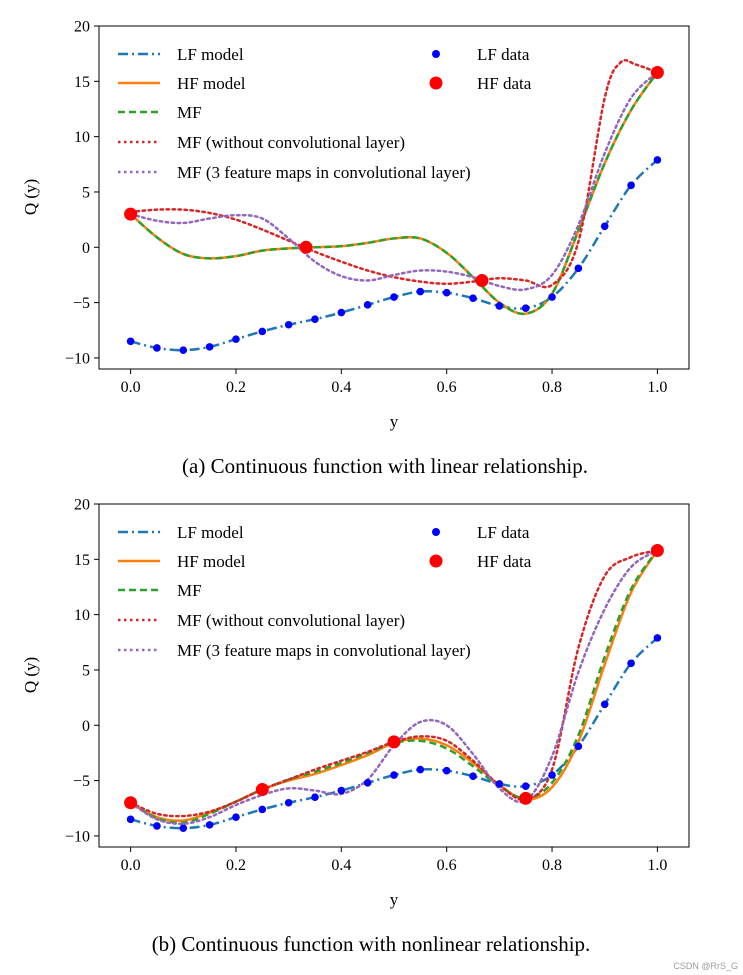  Describe the element at coordinates (236, 387) in the screenshot. I see `x-tick-label-a: 0.2` at that location.